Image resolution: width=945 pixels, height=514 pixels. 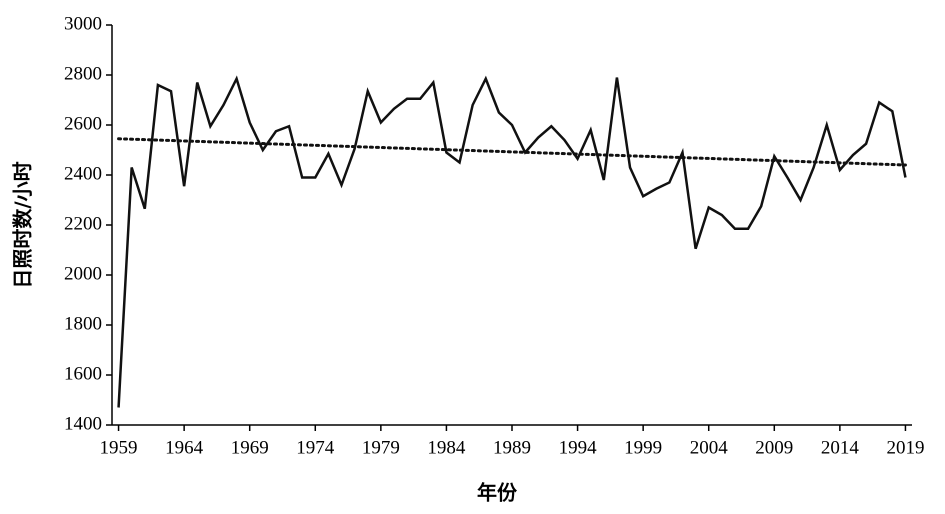 I want to click on x-tick-label: 1999, so click(x=643, y=447).